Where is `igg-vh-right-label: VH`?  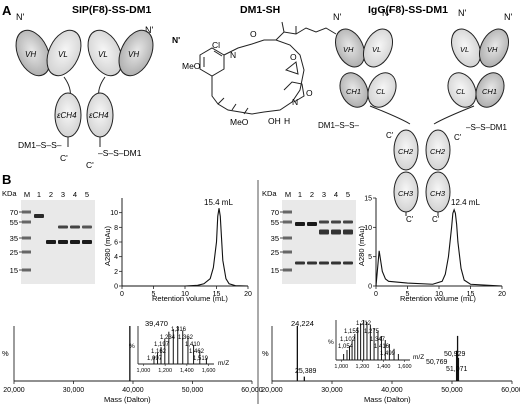 igg-vh-right-label: VH is located at coordinates (492, 49).